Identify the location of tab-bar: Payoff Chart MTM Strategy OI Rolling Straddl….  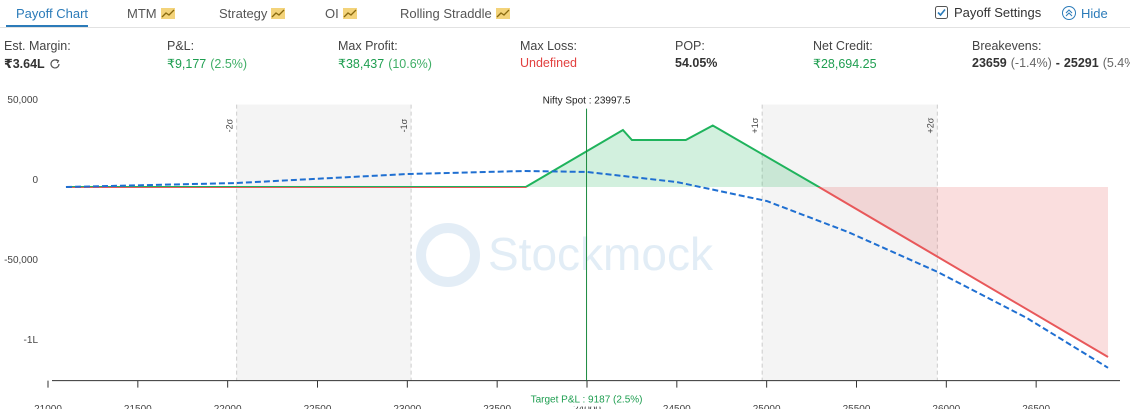
(565, 14).